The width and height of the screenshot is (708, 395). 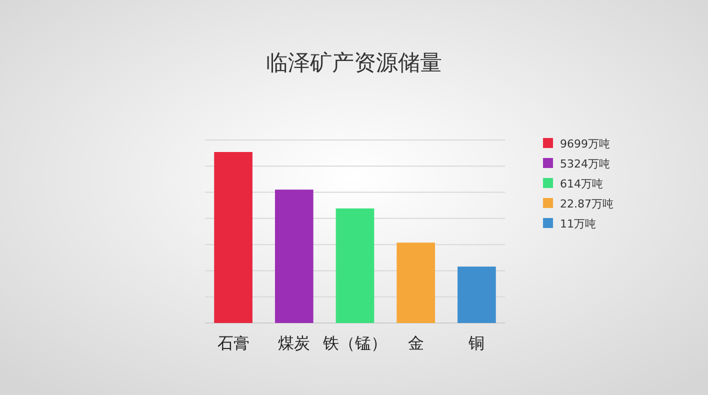 I want to click on x-tick-label: 金, so click(x=416, y=343).